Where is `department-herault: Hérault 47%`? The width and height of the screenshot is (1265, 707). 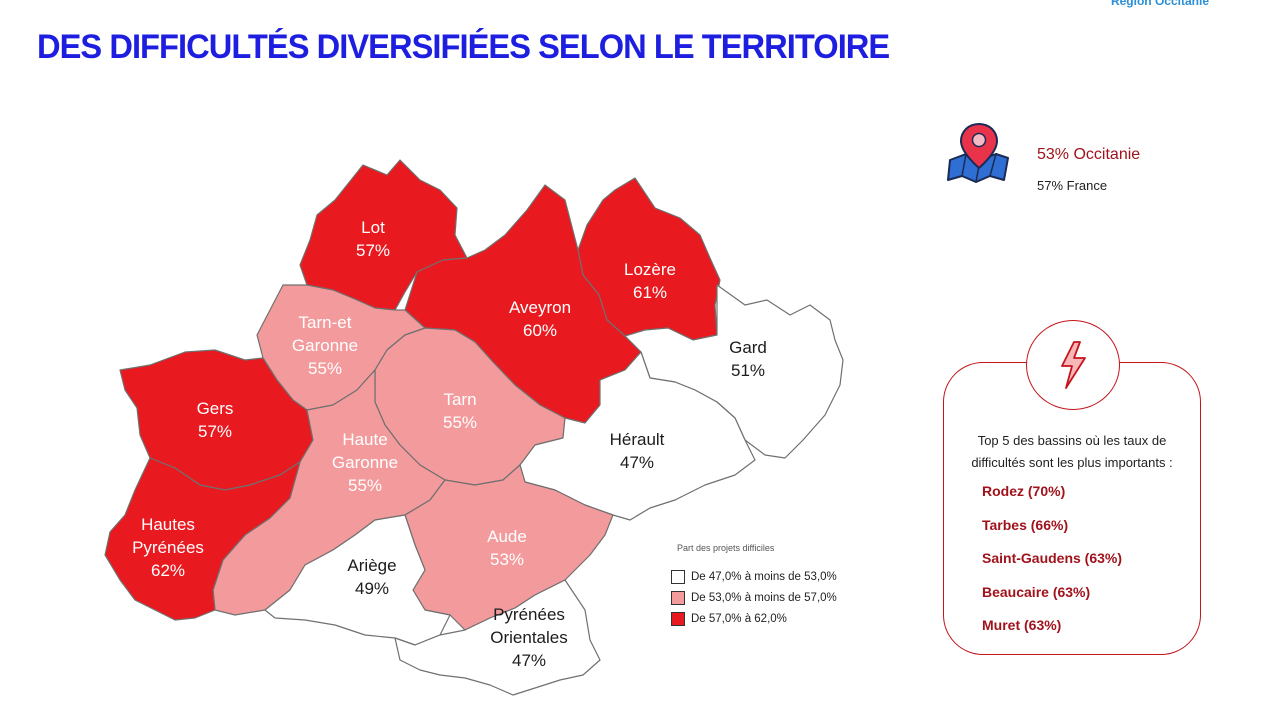 department-herault: Hérault 47% is located at coordinates (637, 436).